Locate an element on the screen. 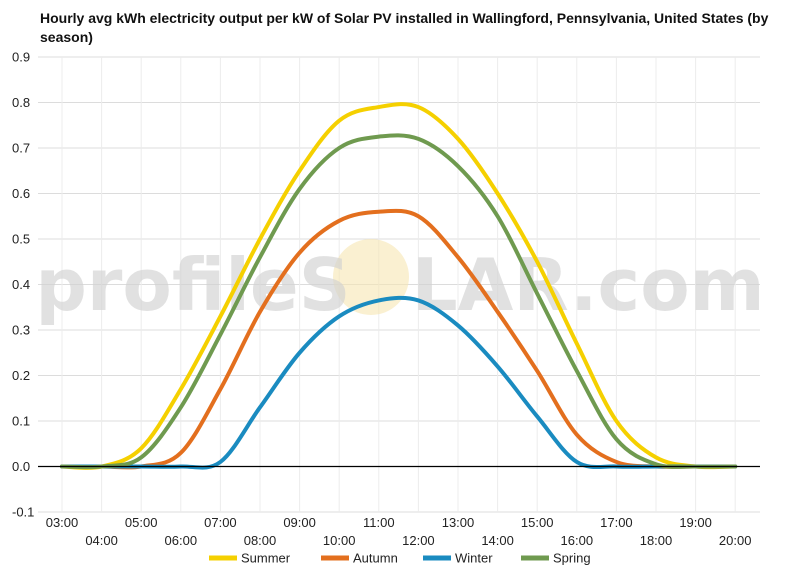 This screenshot has width=800, height=570. x-tick-label: 12:00 is located at coordinates (418, 540).